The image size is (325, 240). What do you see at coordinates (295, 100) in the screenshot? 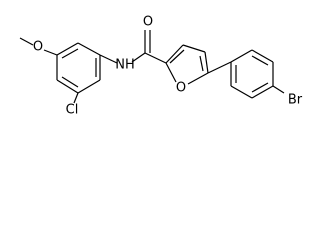
I see `atom-label: Br` at bounding box center [295, 100].